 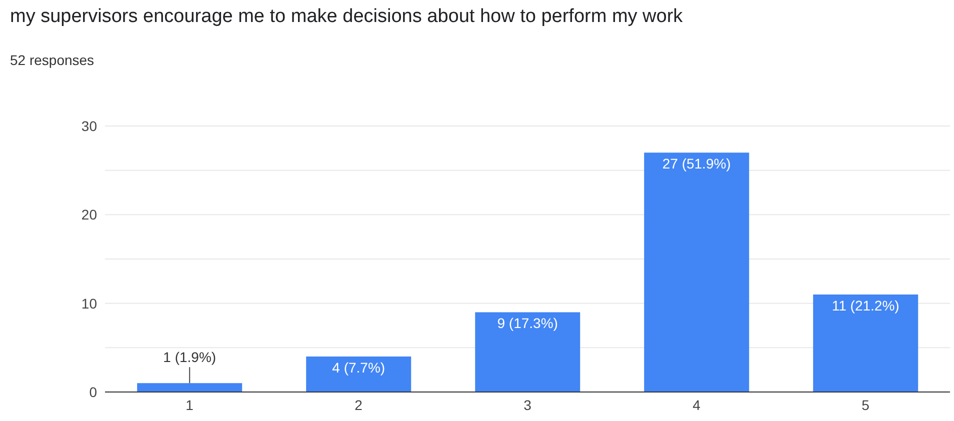 What do you see at coordinates (527, 323) in the screenshot?
I see `data-label: 9 (17.3%)` at bounding box center [527, 323].